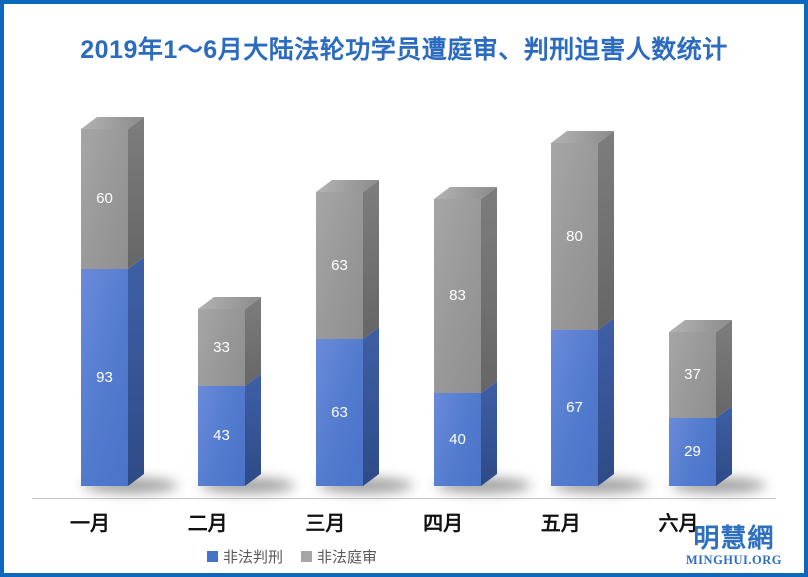 The image size is (808, 577). I want to click on bar-value-label: 93, so click(104, 377).